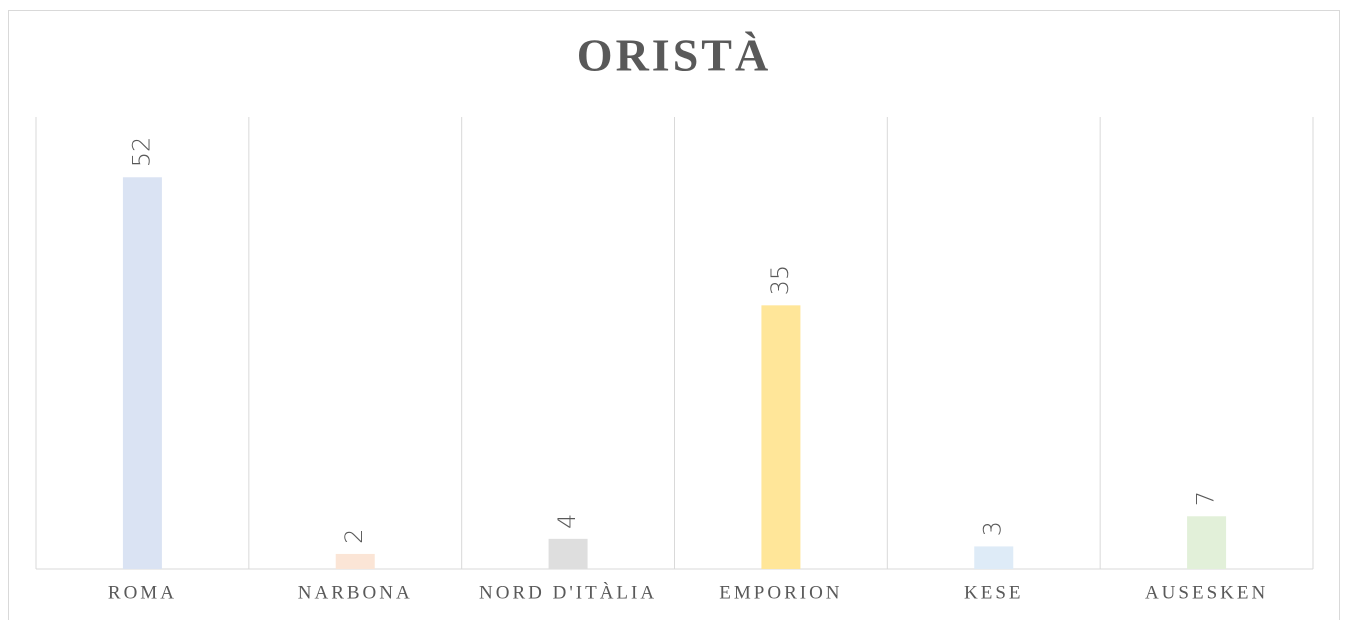 The width and height of the screenshot is (1348, 620). Describe the element at coordinates (355, 592) in the screenshot. I see `x-tick-label: NARBONA` at that location.